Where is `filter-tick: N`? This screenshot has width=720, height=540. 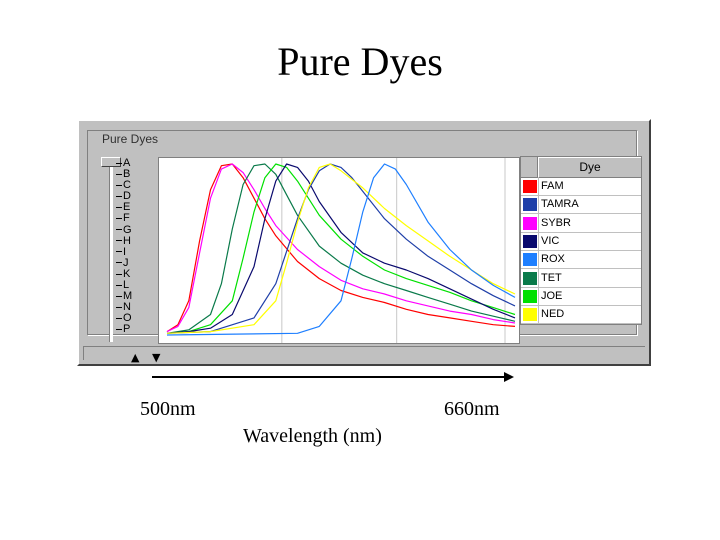 filter-tick: N is located at coordinates (131, 307).